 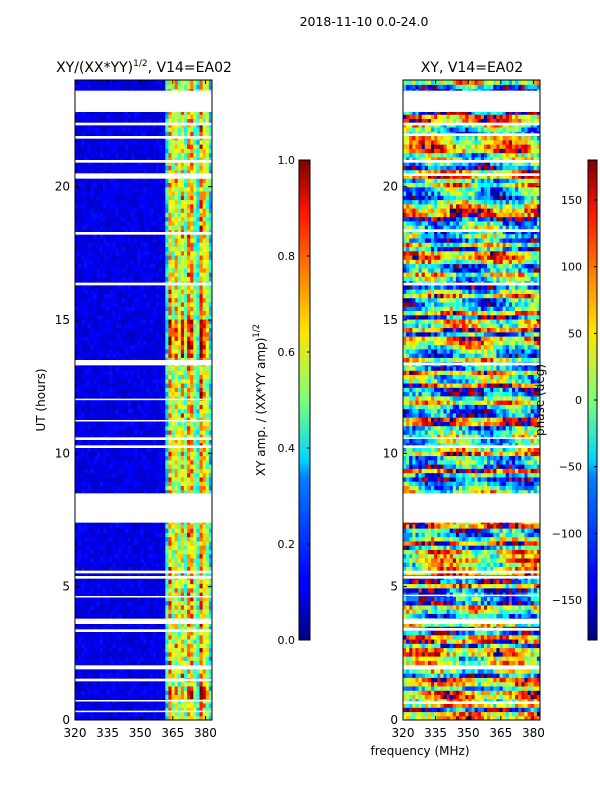 I want to click on figure-title: 2018-11-10 0.0-24.0, so click(x=364, y=21).